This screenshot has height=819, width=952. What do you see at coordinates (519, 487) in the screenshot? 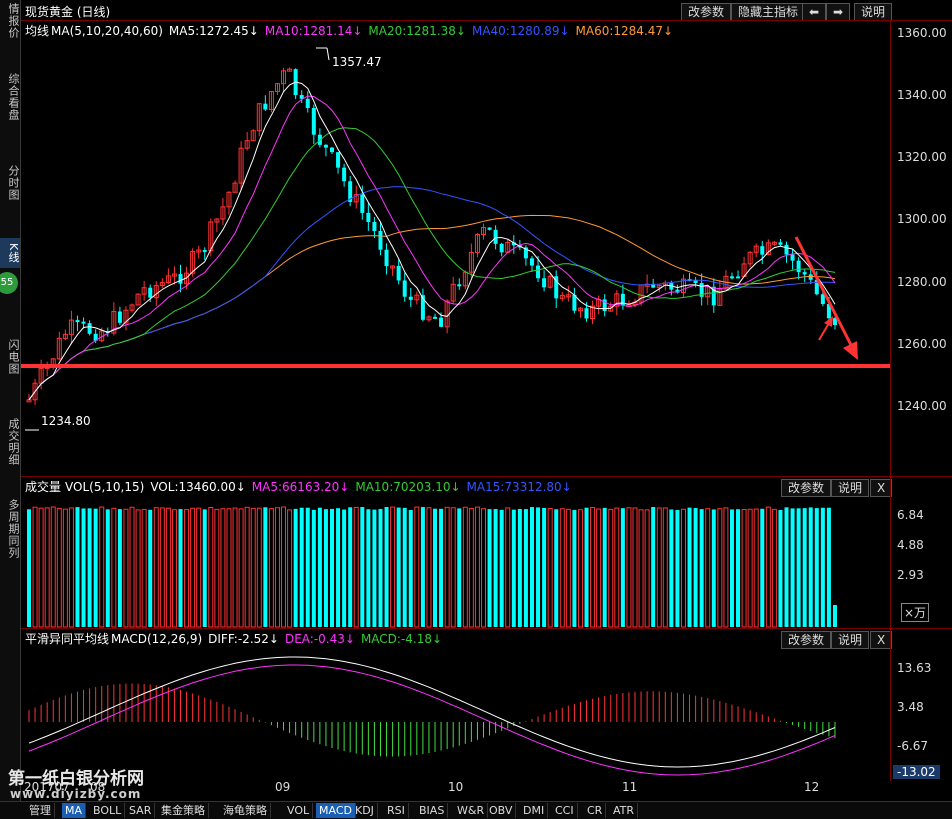
I see `vol-ma15: MA15:73312.80↓` at bounding box center [519, 487].